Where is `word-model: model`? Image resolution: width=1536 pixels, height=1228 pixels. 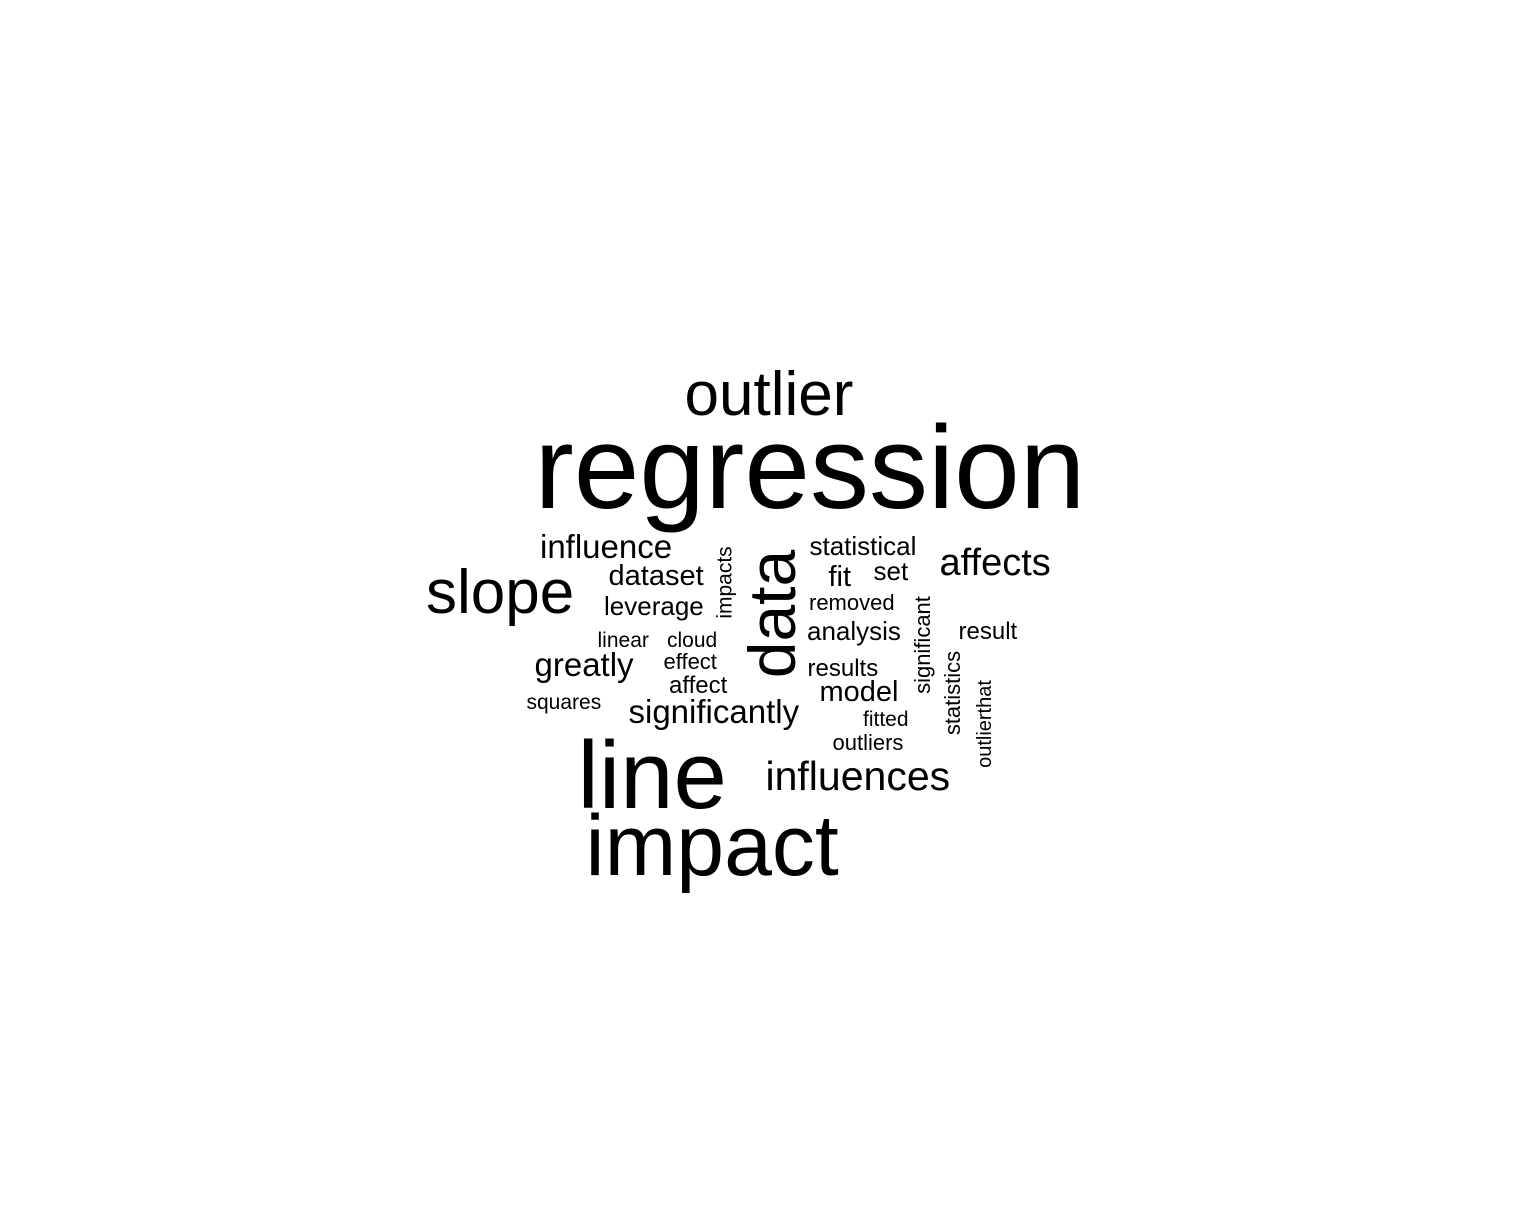
word-model: model is located at coordinates (859, 691).